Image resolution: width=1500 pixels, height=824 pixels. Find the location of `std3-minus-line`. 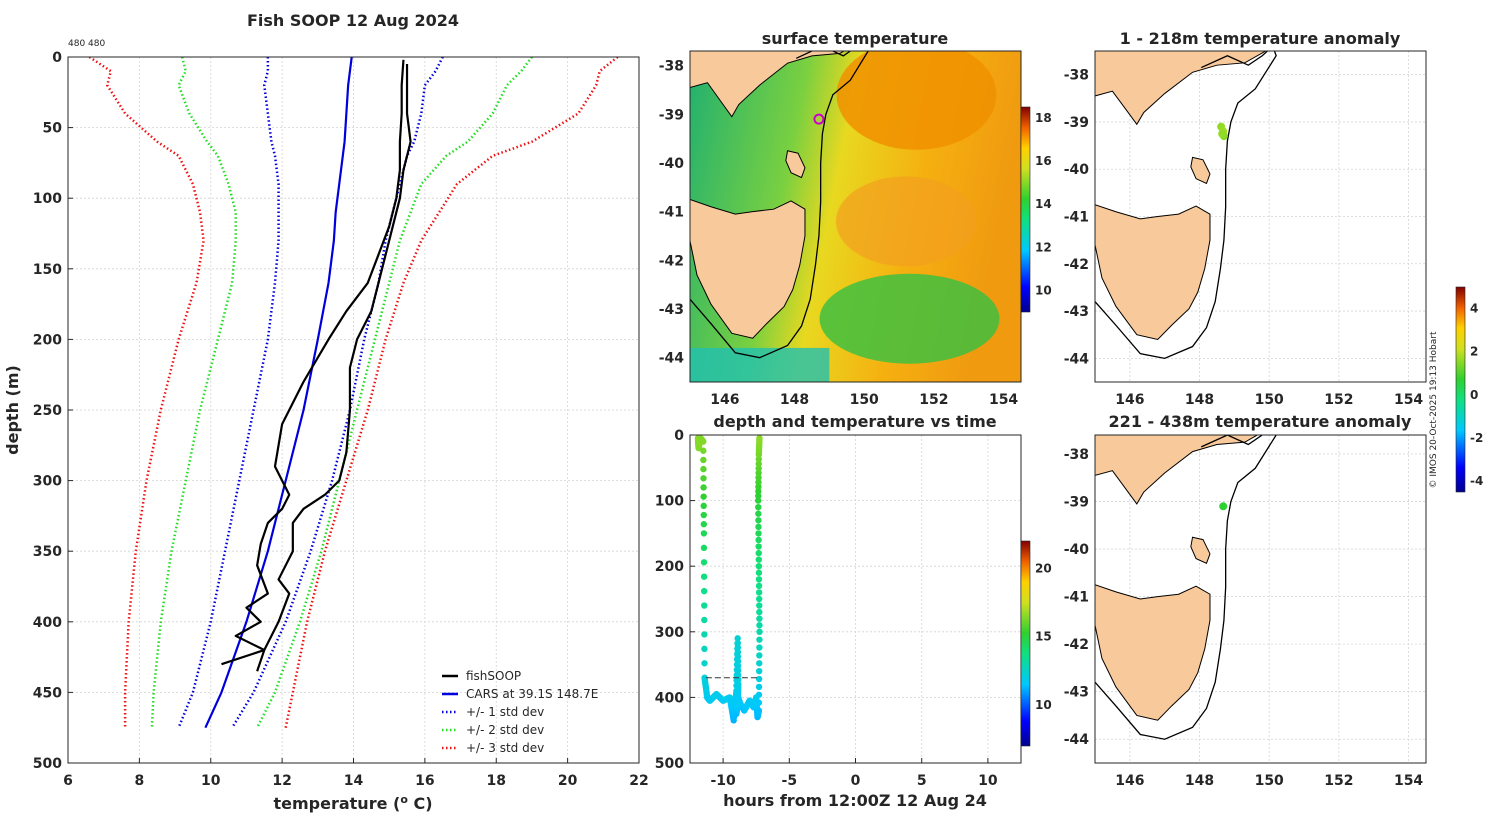

std3-minus-line is located at coordinates (146, 392).